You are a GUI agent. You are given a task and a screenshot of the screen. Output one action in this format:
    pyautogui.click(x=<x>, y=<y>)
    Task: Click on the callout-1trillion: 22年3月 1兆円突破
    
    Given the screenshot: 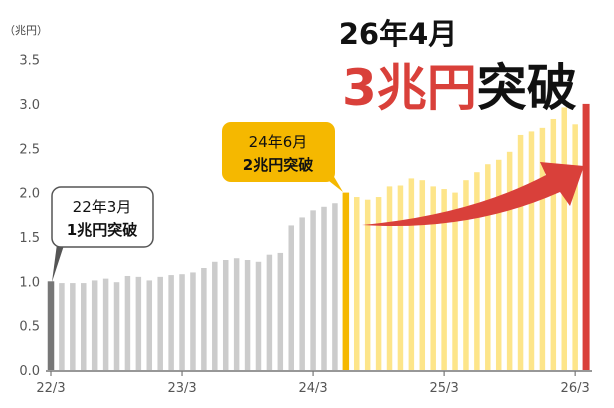 What is the action you would take?
    pyautogui.click(x=102, y=234)
    